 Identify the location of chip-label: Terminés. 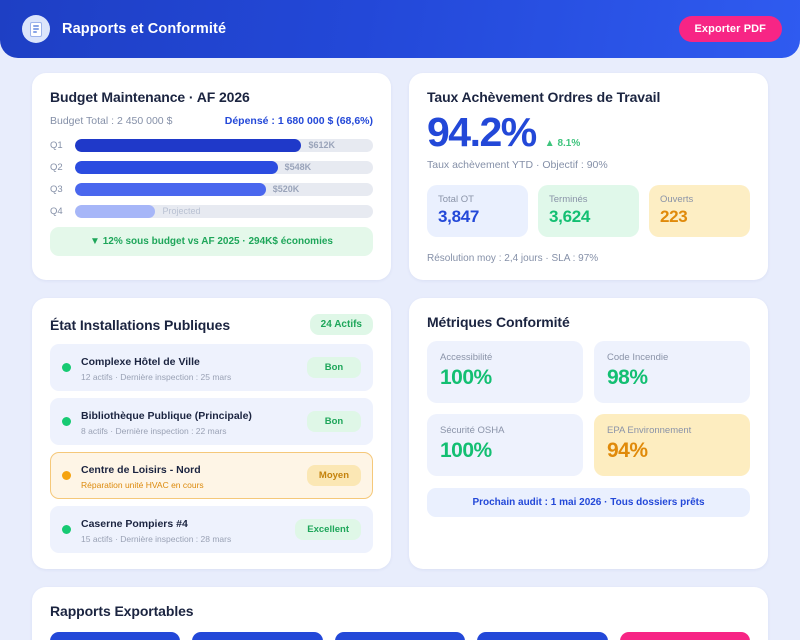
(568, 200).